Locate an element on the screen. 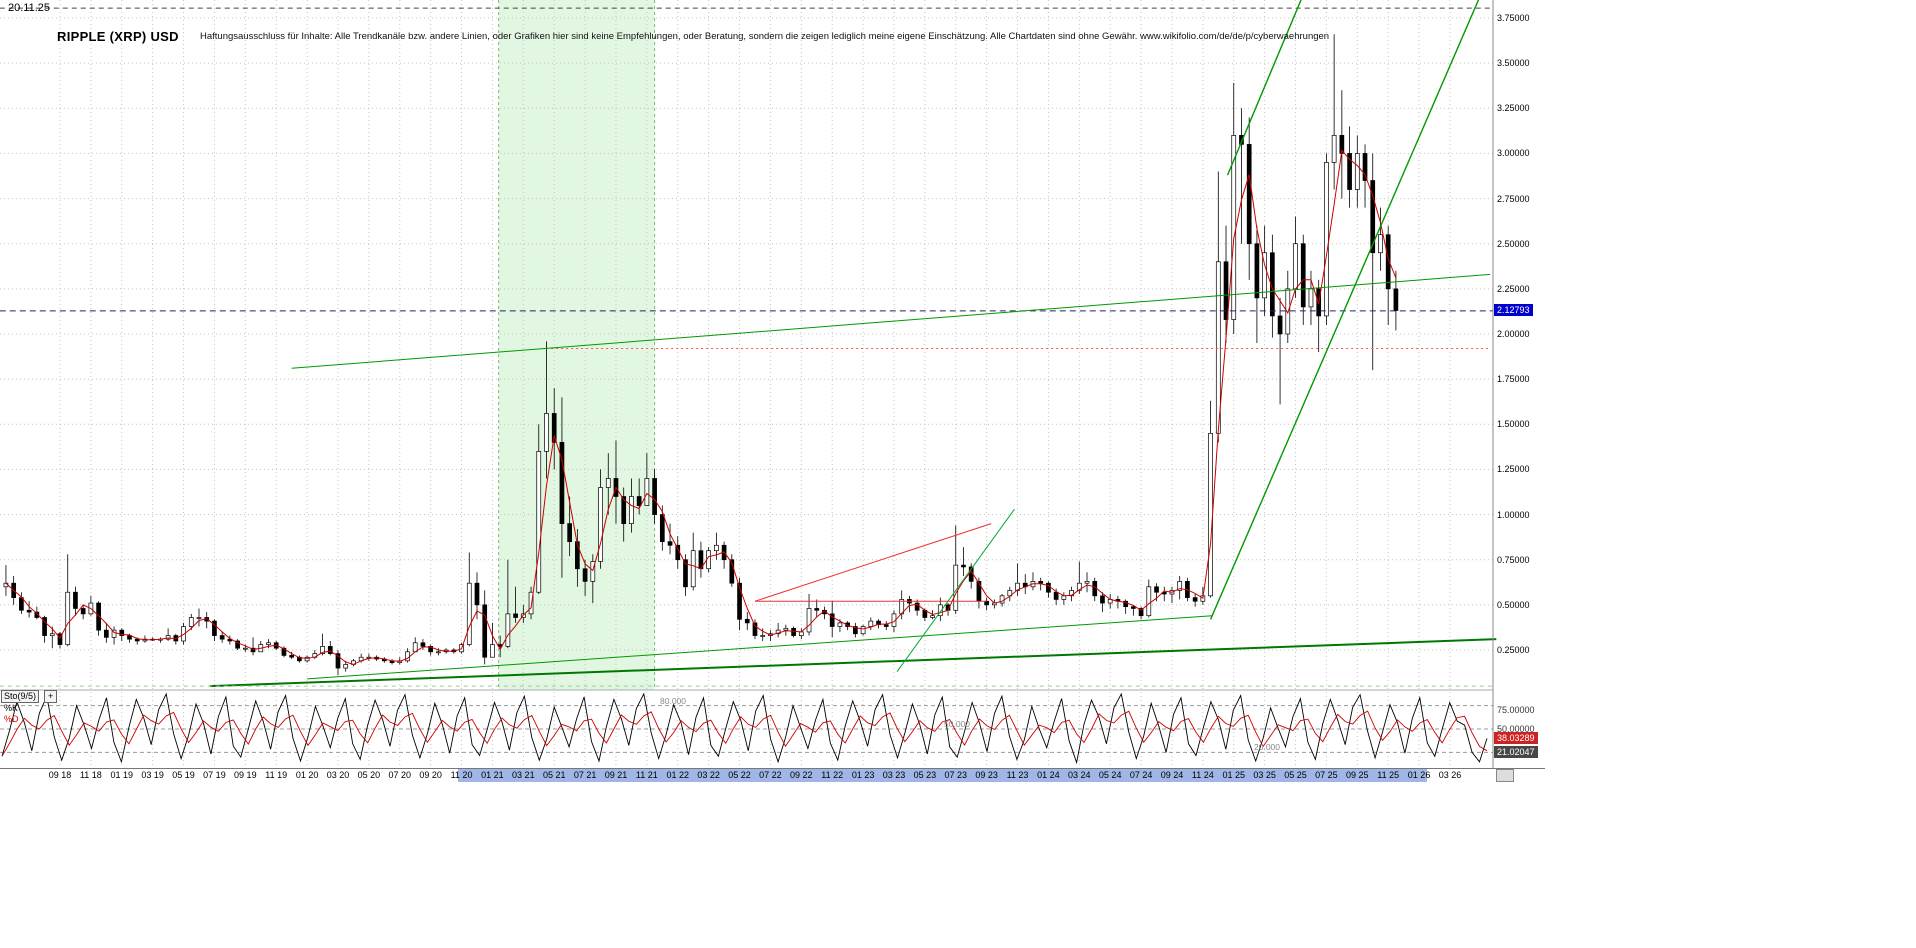 Image resolution: width=1916 pixels, height=948 pixels. annotation-fan-line is located at coordinates (955, 590).